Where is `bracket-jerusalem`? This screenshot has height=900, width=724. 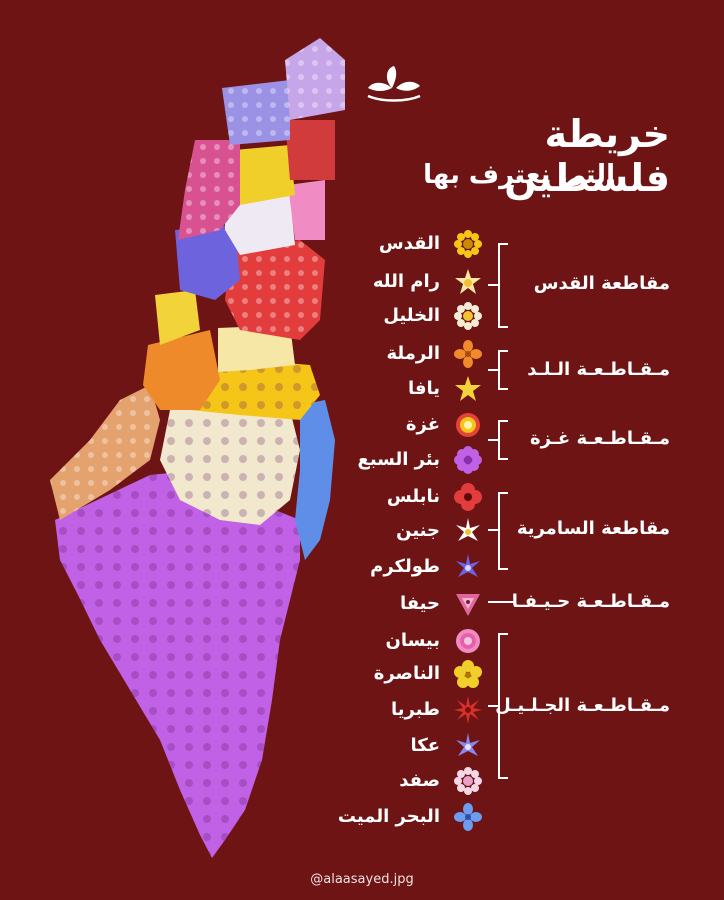
bracket-jerusalem is located at coordinates (503, 285).